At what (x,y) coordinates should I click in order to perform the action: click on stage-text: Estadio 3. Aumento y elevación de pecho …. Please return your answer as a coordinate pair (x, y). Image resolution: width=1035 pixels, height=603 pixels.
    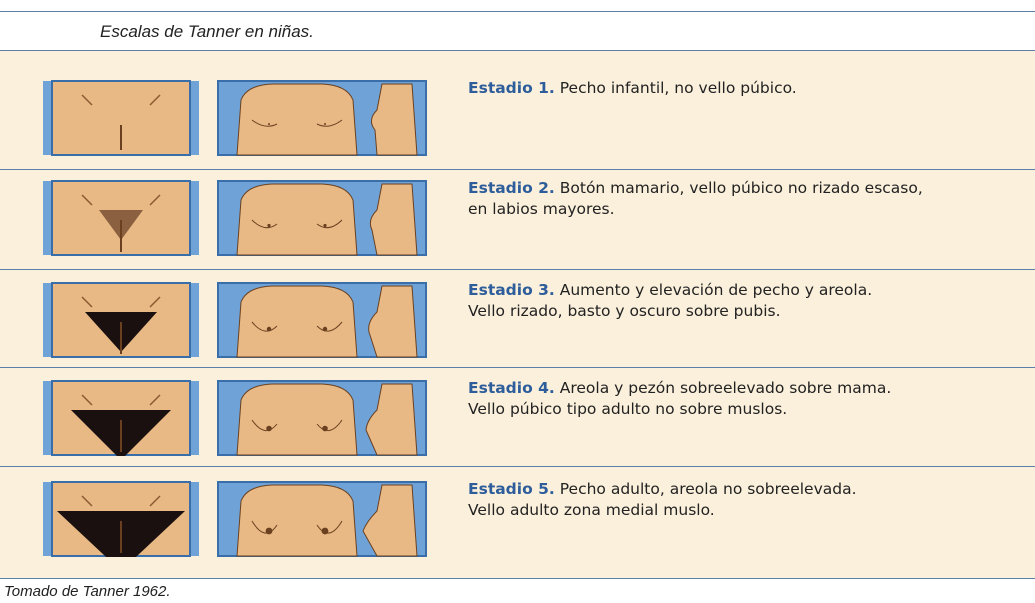
    Looking at the image, I should click on (670, 301).